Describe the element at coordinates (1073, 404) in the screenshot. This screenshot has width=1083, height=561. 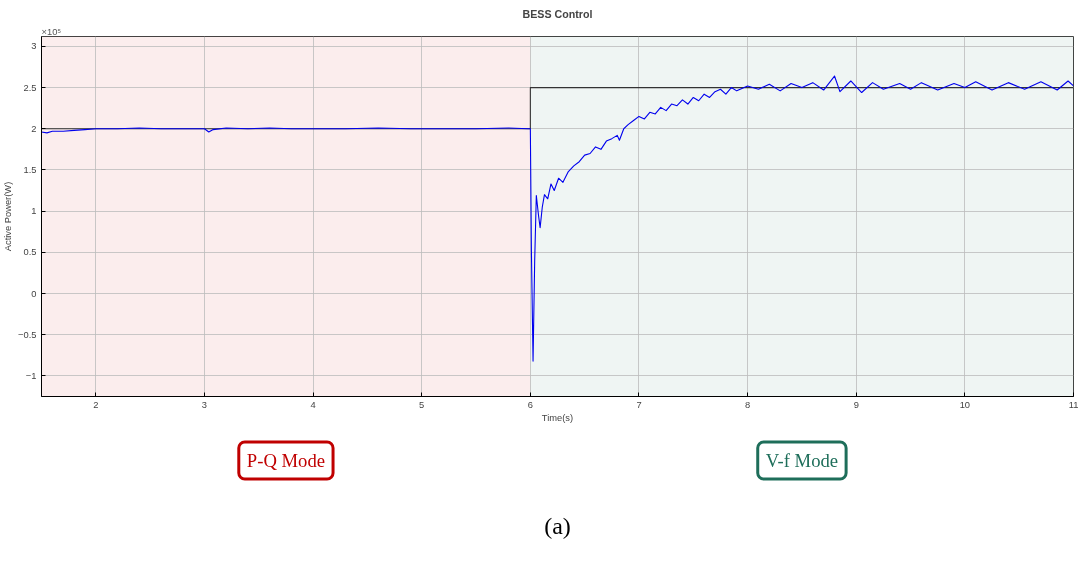
I see `x-tick-label: 11` at that location.